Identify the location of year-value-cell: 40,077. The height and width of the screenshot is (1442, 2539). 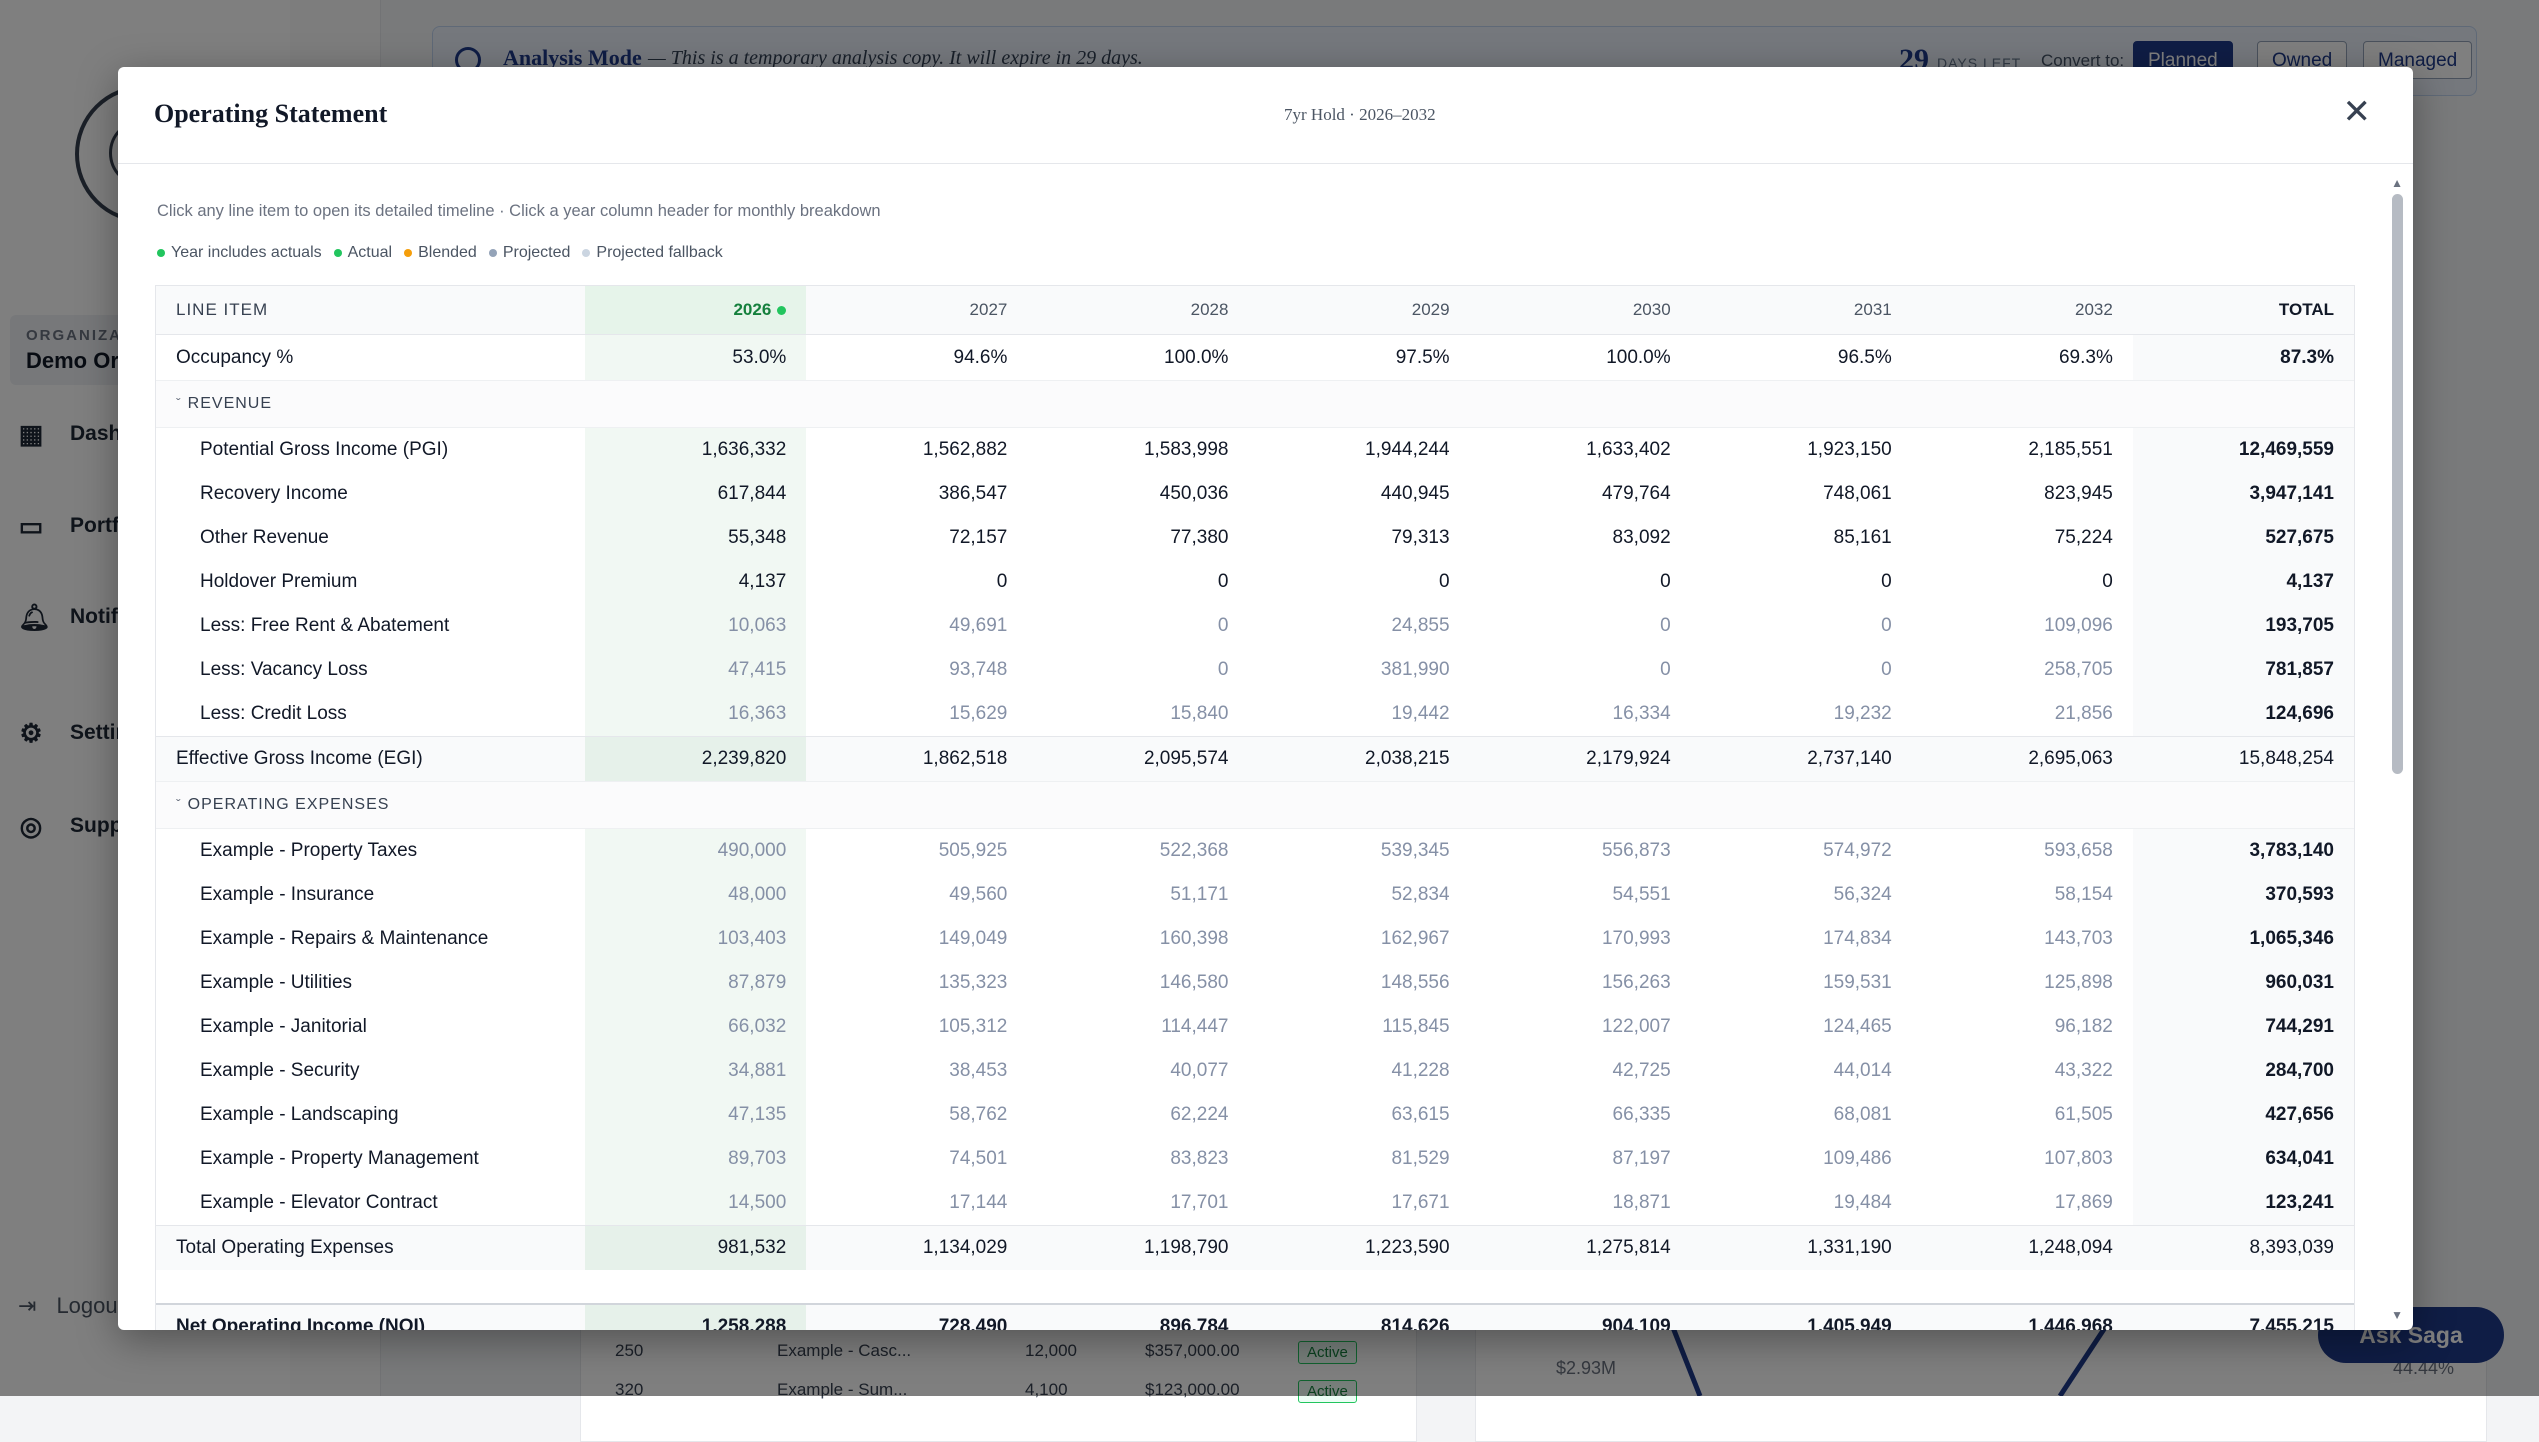
(1199, 1070).